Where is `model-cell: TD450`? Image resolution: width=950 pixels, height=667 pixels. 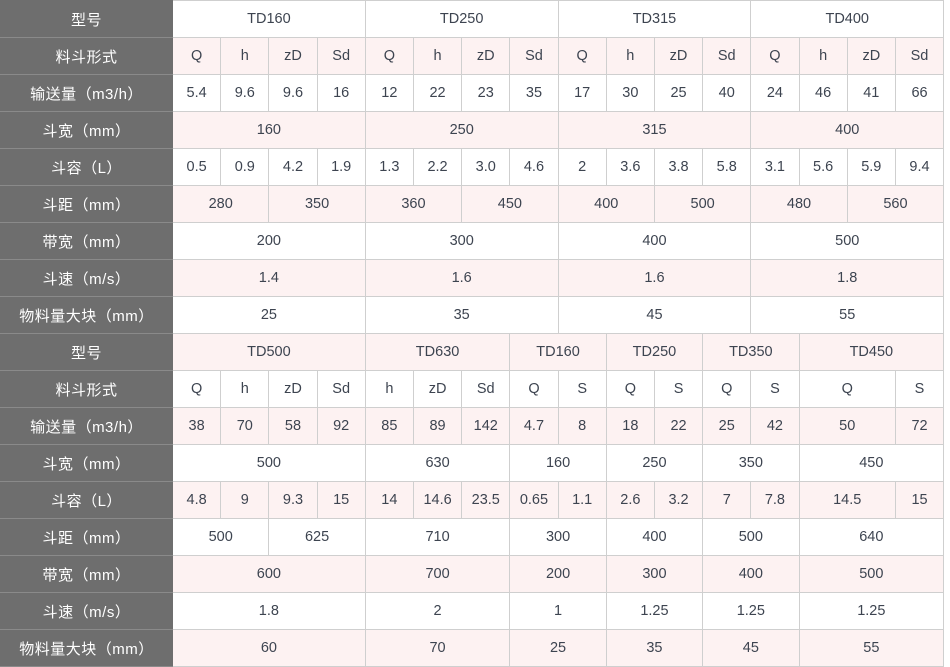 model-cell: TD450 is located at coordinates (871, 352).